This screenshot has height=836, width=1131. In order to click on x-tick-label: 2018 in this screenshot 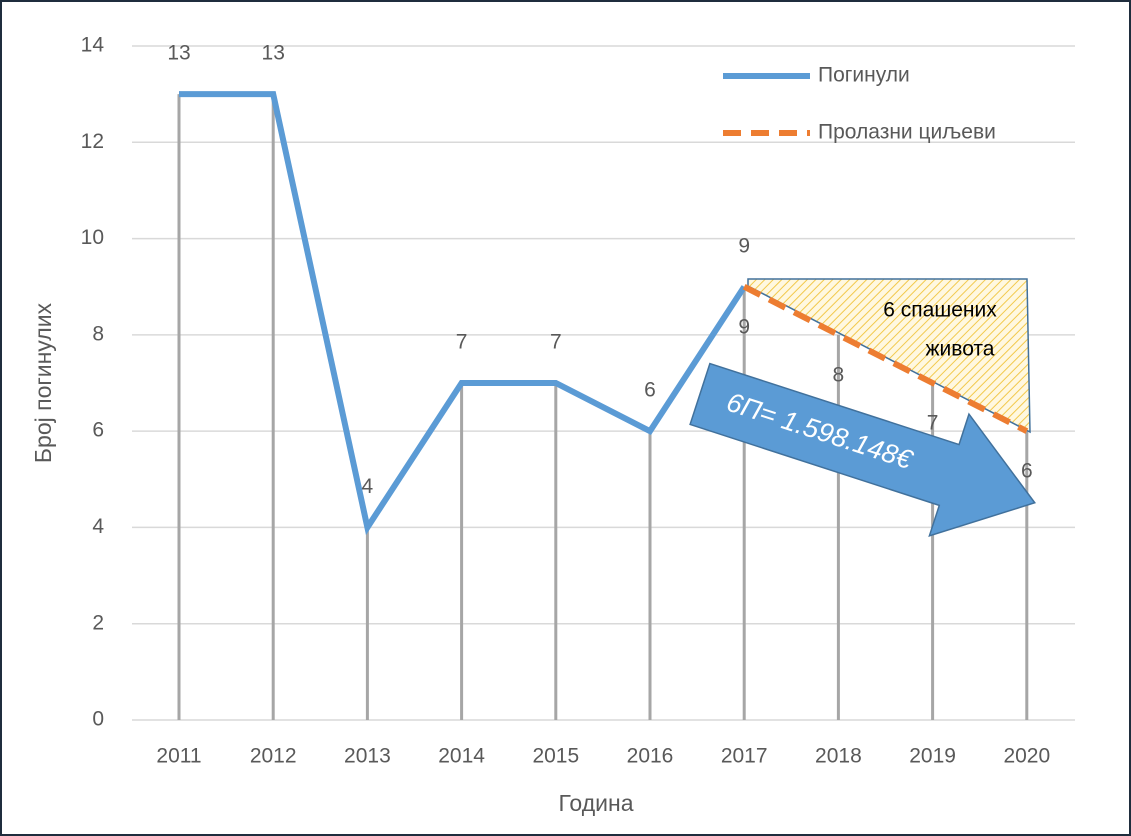, I will do `click(838, 756)`.